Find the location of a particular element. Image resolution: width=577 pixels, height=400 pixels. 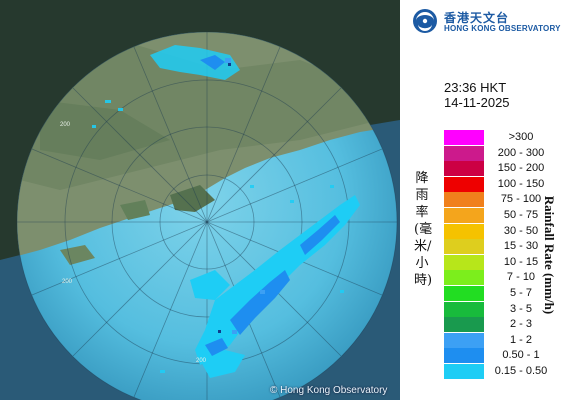

legend-row: 0.50 - 1 is located at coordinates (509, 356).